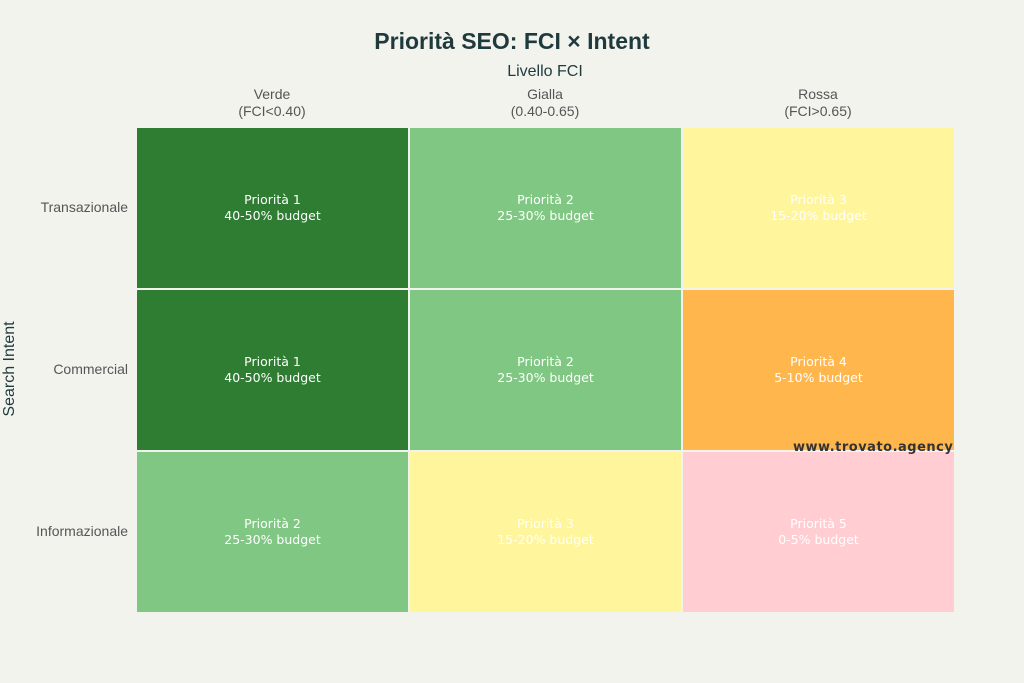  I want to click on heatmap-cell: Priorità 5 0-5% budget, so click(818, 532).